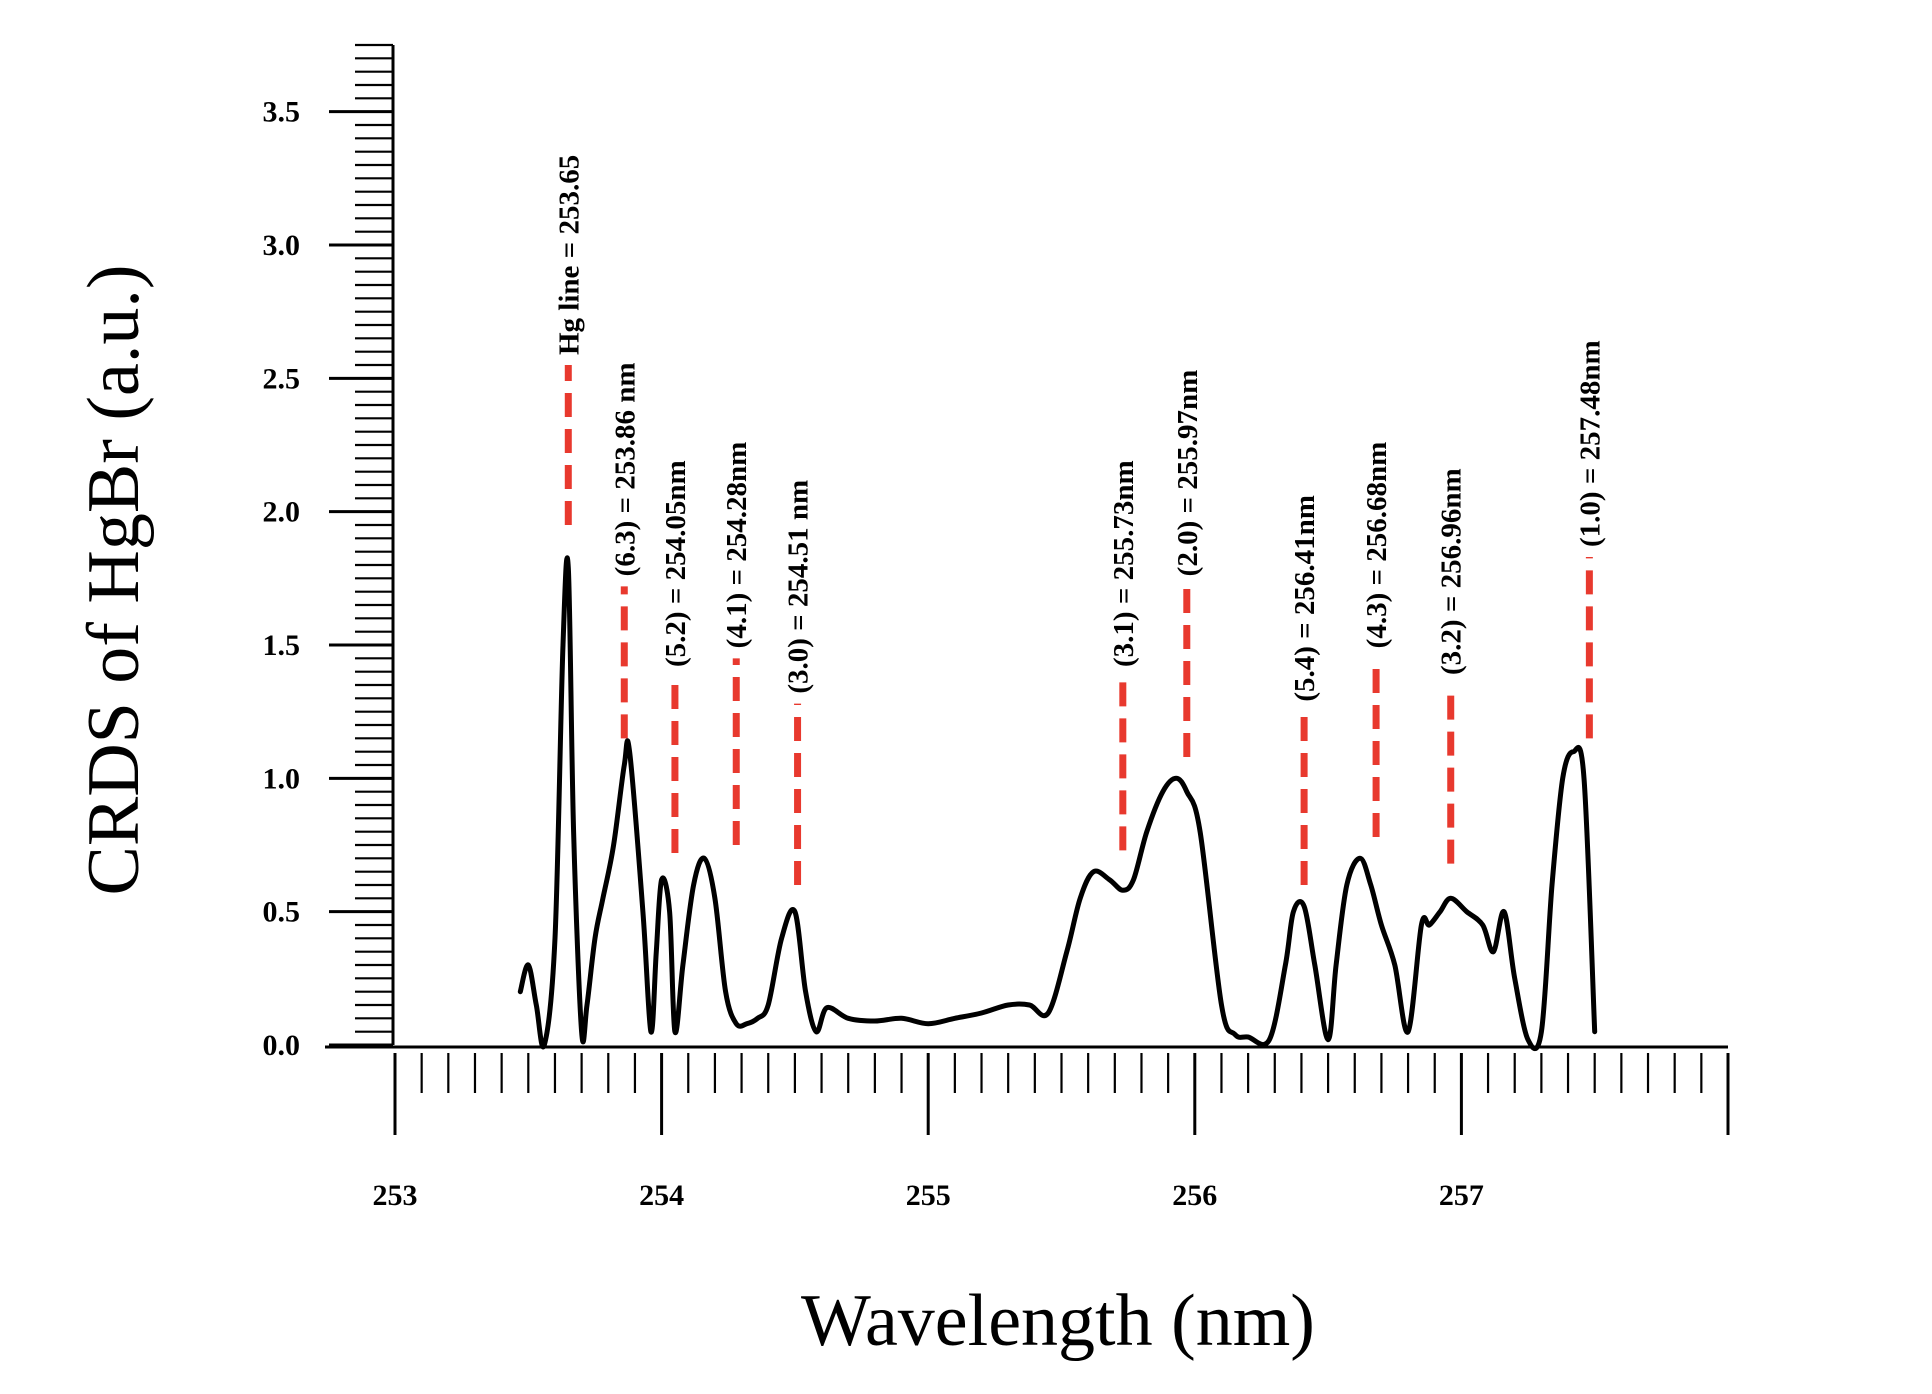 This screenshot has height=1394, width=1932. Describe the element at coordinates (1590, 443) in the screenshot. I see `peak-label: (1.0) = 257.48nm` at that location.